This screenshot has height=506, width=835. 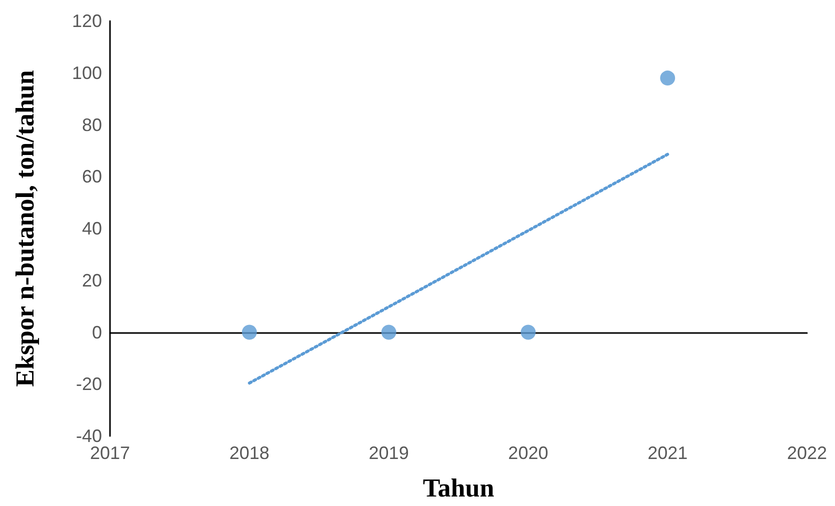 What do you see at coordinates (668, 453) in the screenshot?
I see `x-tick-label: 2021` at bounding box center [668, 453].